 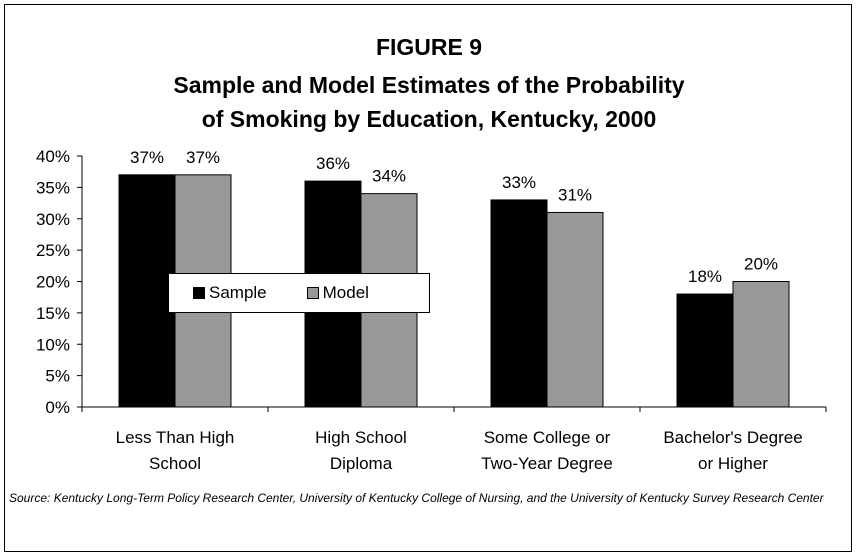 What do you see at coordinates (57, 407) in the screenshot?
I see `y-tick-label: 0%` at bounding box center [57, 407].